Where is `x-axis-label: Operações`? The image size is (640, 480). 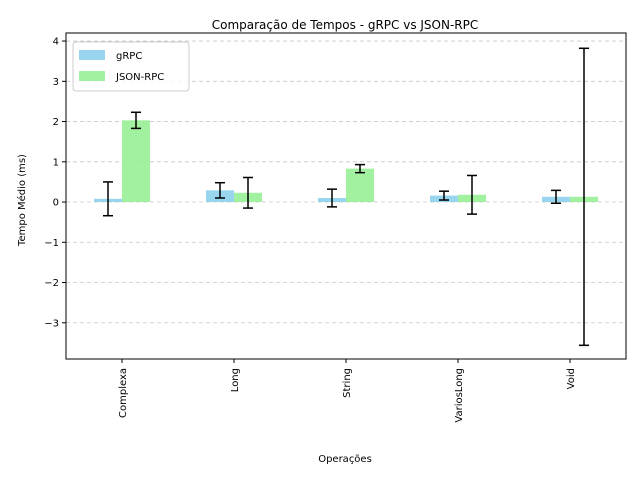 x-axis-label: Operações is located at coordinates (345, 459).